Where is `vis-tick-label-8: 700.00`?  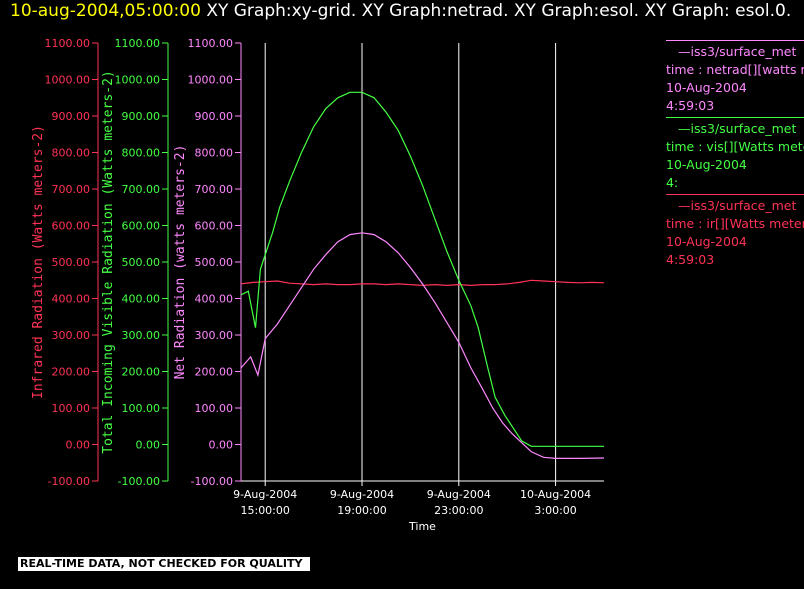
vis-tick-label-8: 700.00 is located at coordinates (141, 189).